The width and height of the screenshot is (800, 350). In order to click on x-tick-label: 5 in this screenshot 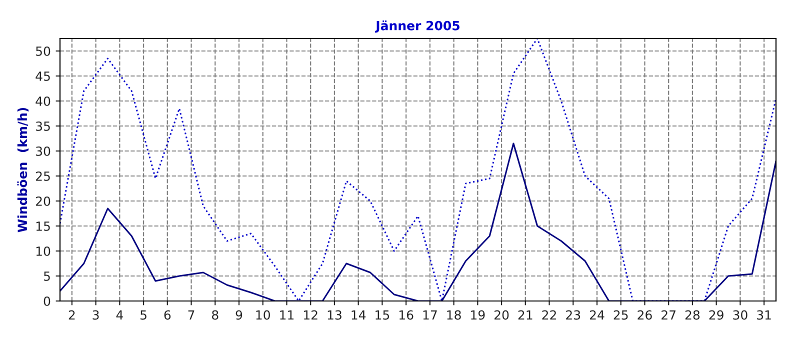, I will do `click(143, 315)`.